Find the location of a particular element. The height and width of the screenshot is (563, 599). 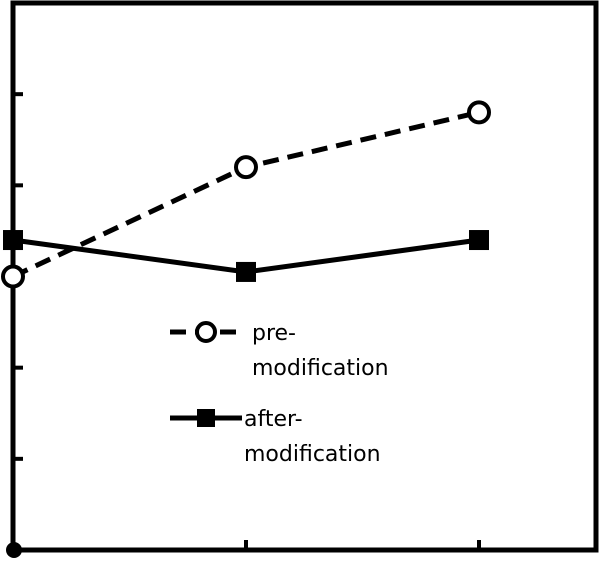

legend-label-after-modification-line-2: modification is located at coordinates (312, 454).